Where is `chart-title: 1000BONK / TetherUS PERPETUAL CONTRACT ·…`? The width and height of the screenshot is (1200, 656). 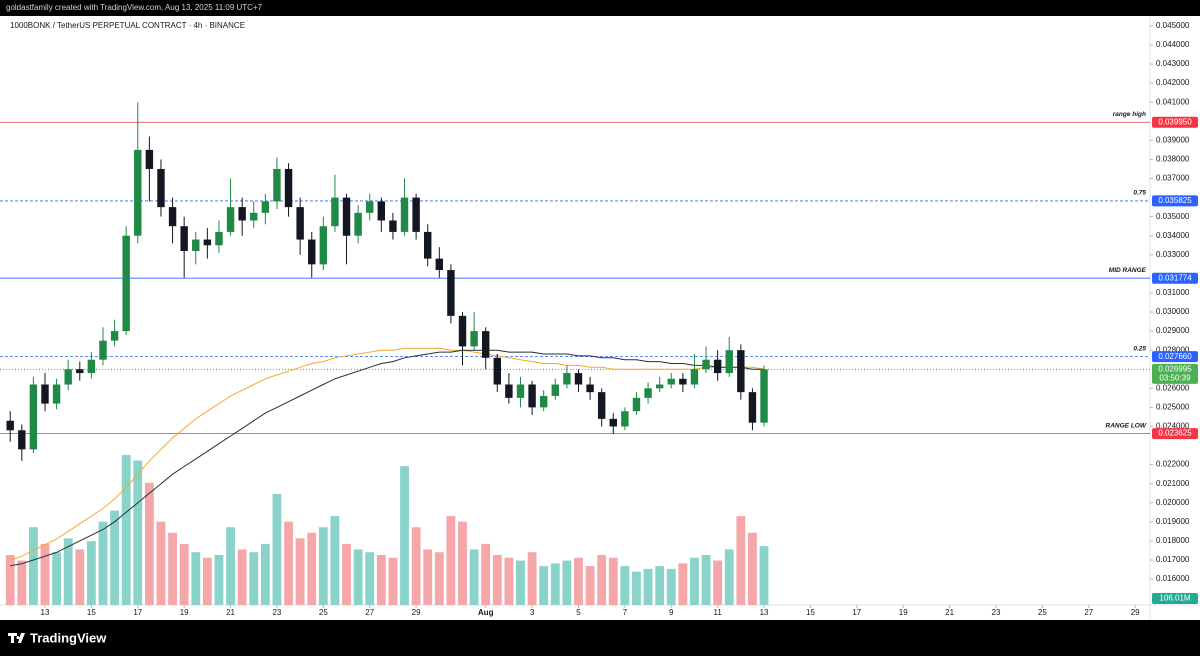
chart-title: 1000BONK / TetherUS PERPETUAL CONTRACT ·… is located at coordinates (127, 25).